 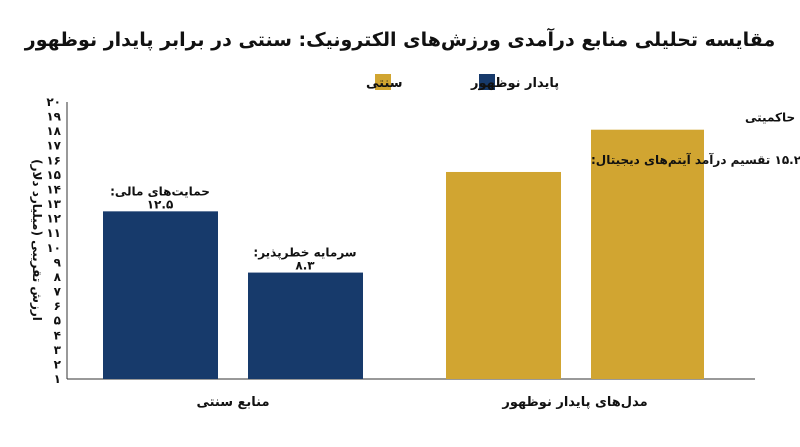 I want to click on data-label-name: تقسیم درآمد آیتم‌های دیجیتال:, so click(x=680, y=159).